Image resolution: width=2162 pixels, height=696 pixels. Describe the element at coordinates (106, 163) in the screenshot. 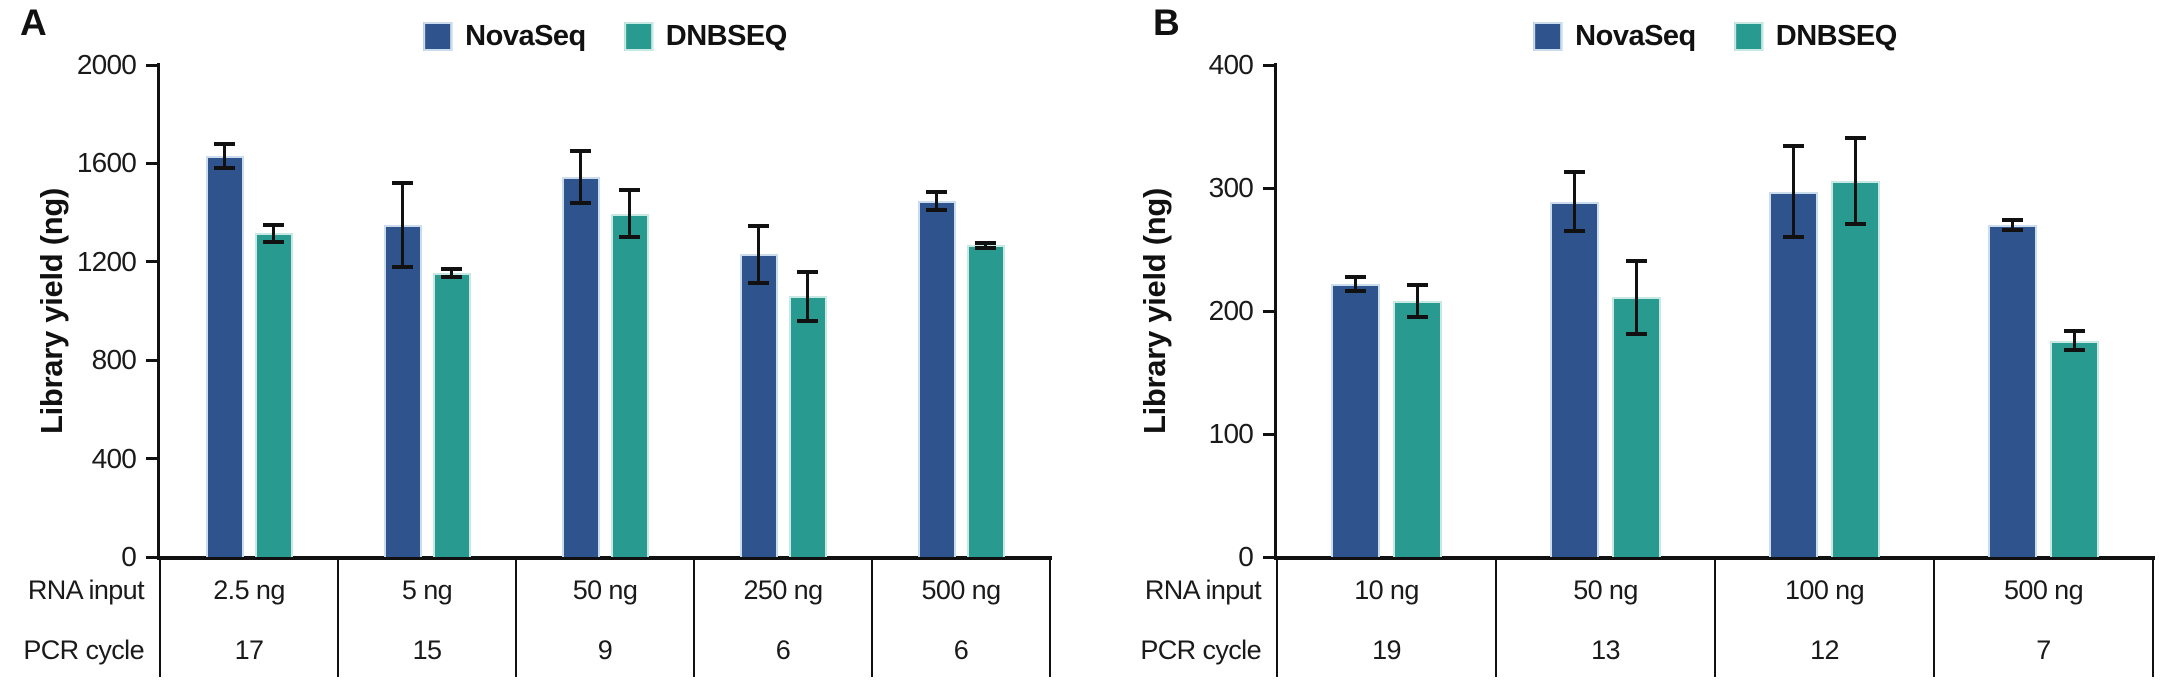

I see `y-tick-label: 1600` at that location.